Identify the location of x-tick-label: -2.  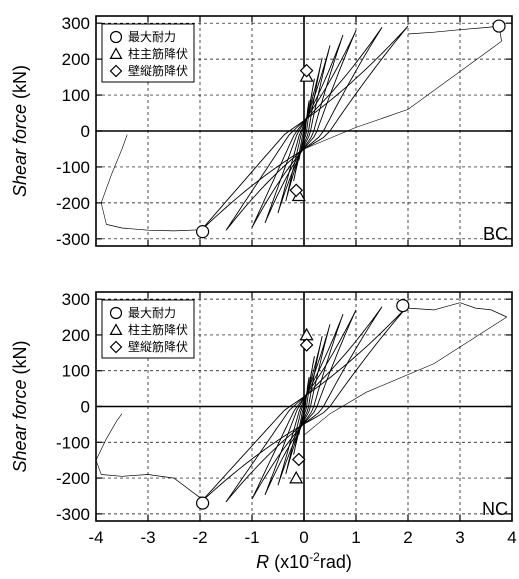
(199, 537).